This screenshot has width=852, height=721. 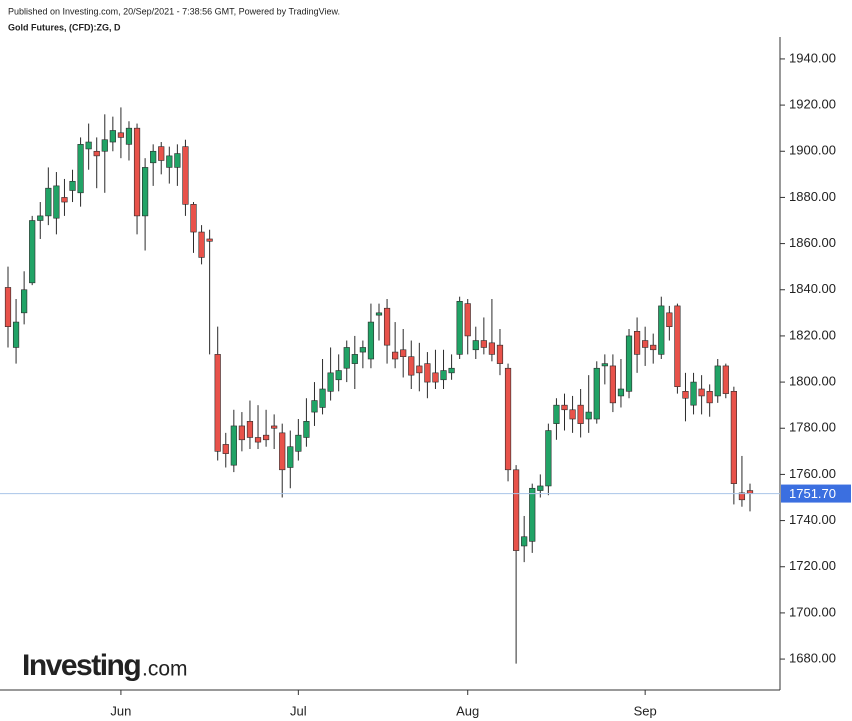 I want to click on y-tick-label: 1840.00, so click(x=812, y=288).